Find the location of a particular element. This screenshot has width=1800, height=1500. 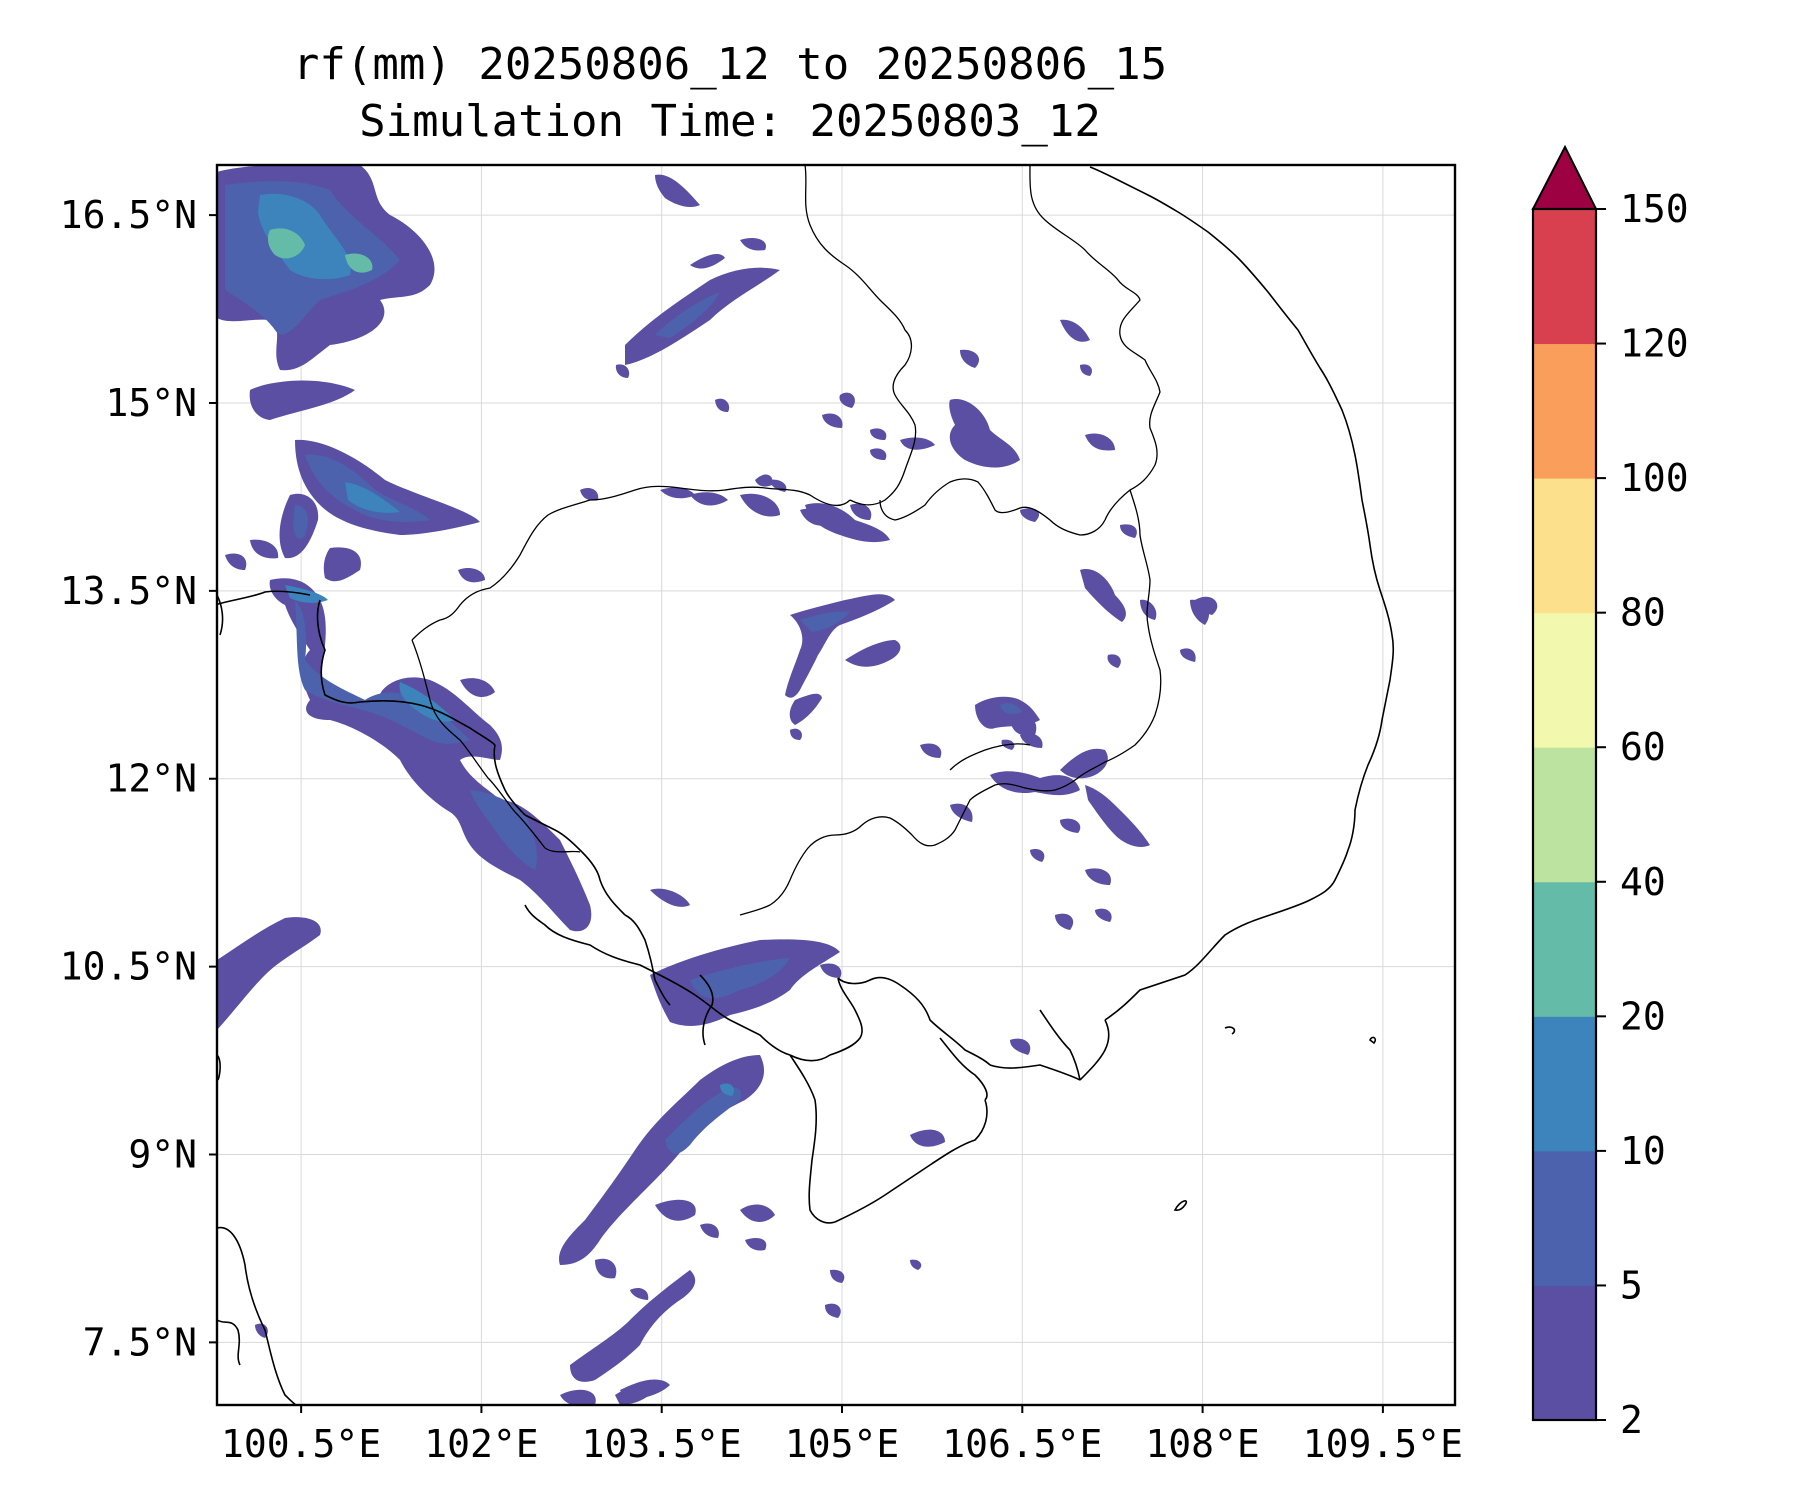

x-tick-label: 103.5°E is located at coordinates (662, 1444).